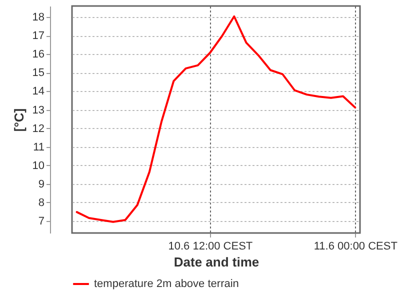 The image size is (400, 300). I want to click on y-tick-label: 8, so click(41, 202).